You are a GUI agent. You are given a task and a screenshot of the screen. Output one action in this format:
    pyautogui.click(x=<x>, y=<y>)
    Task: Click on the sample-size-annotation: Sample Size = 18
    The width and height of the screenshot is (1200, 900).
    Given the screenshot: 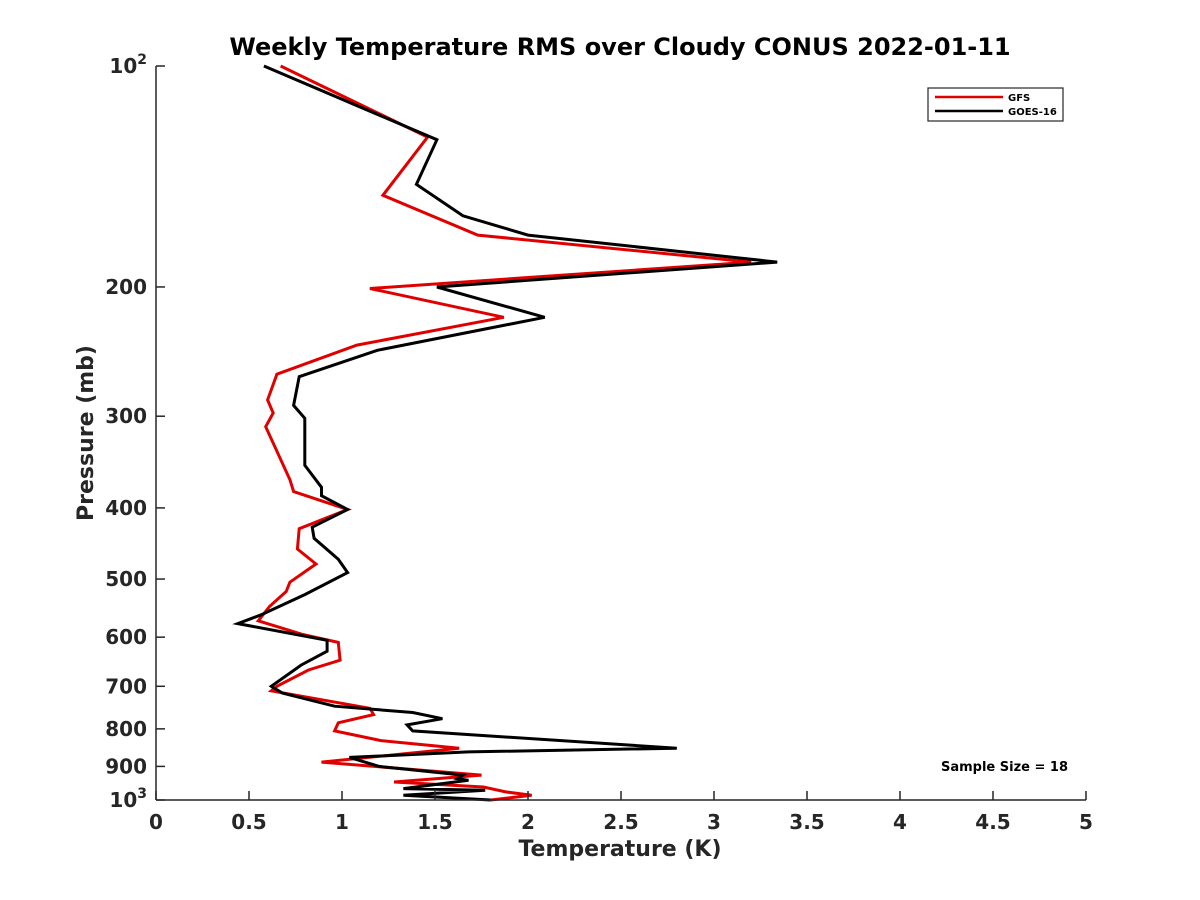 What is the action you would take?
    pyautogui.click(x=1004, y=767)
    